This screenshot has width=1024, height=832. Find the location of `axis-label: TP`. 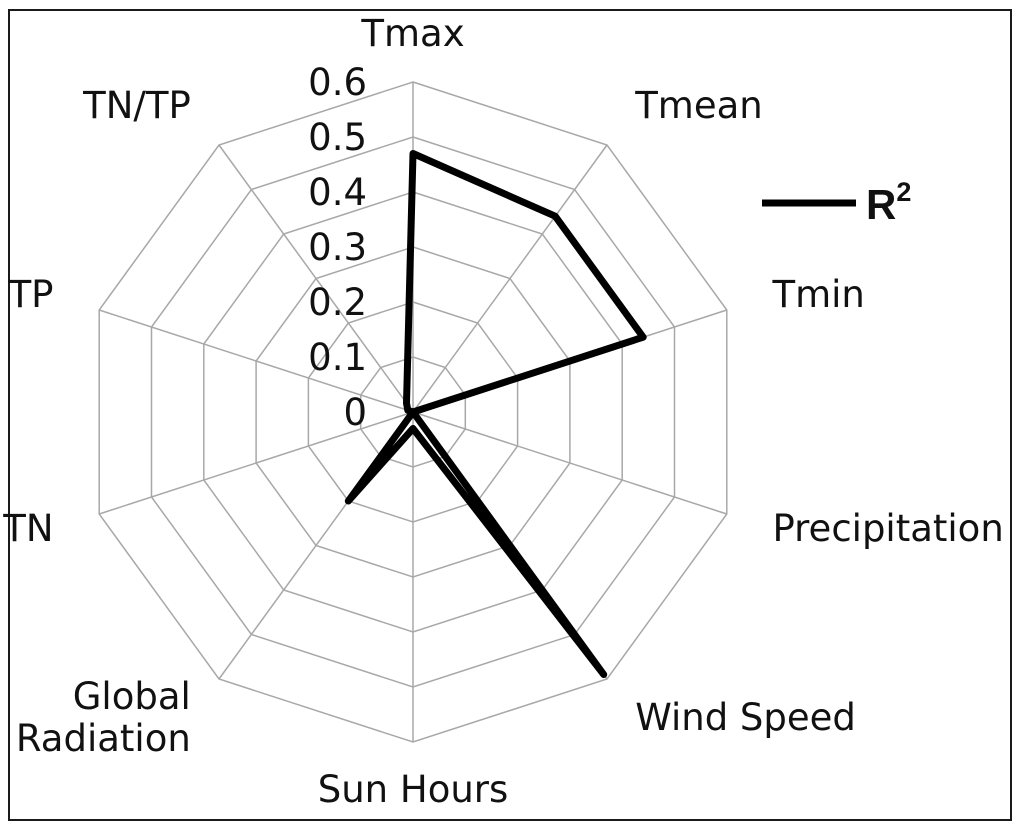

axis-label: TP is located at coordinates (31, 294).